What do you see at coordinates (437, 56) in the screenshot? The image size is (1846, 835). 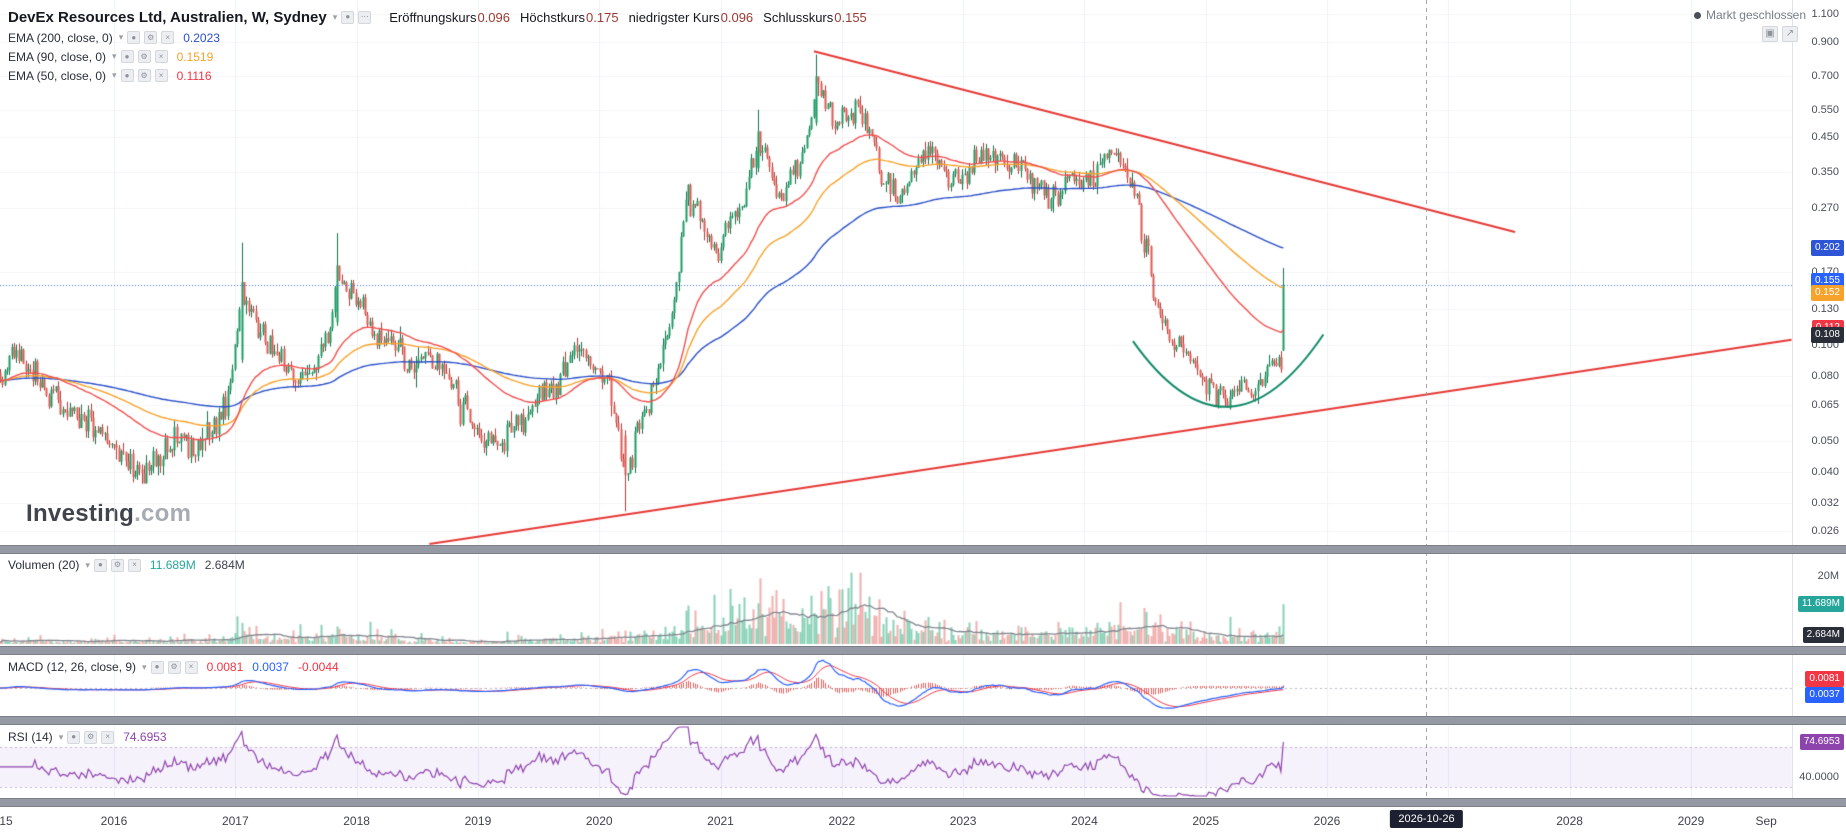 I see `ema90-legend-row: EMA (90, close, 0) ▾ ● ⚙ × 0.1519` at bounding box center [437, 56].